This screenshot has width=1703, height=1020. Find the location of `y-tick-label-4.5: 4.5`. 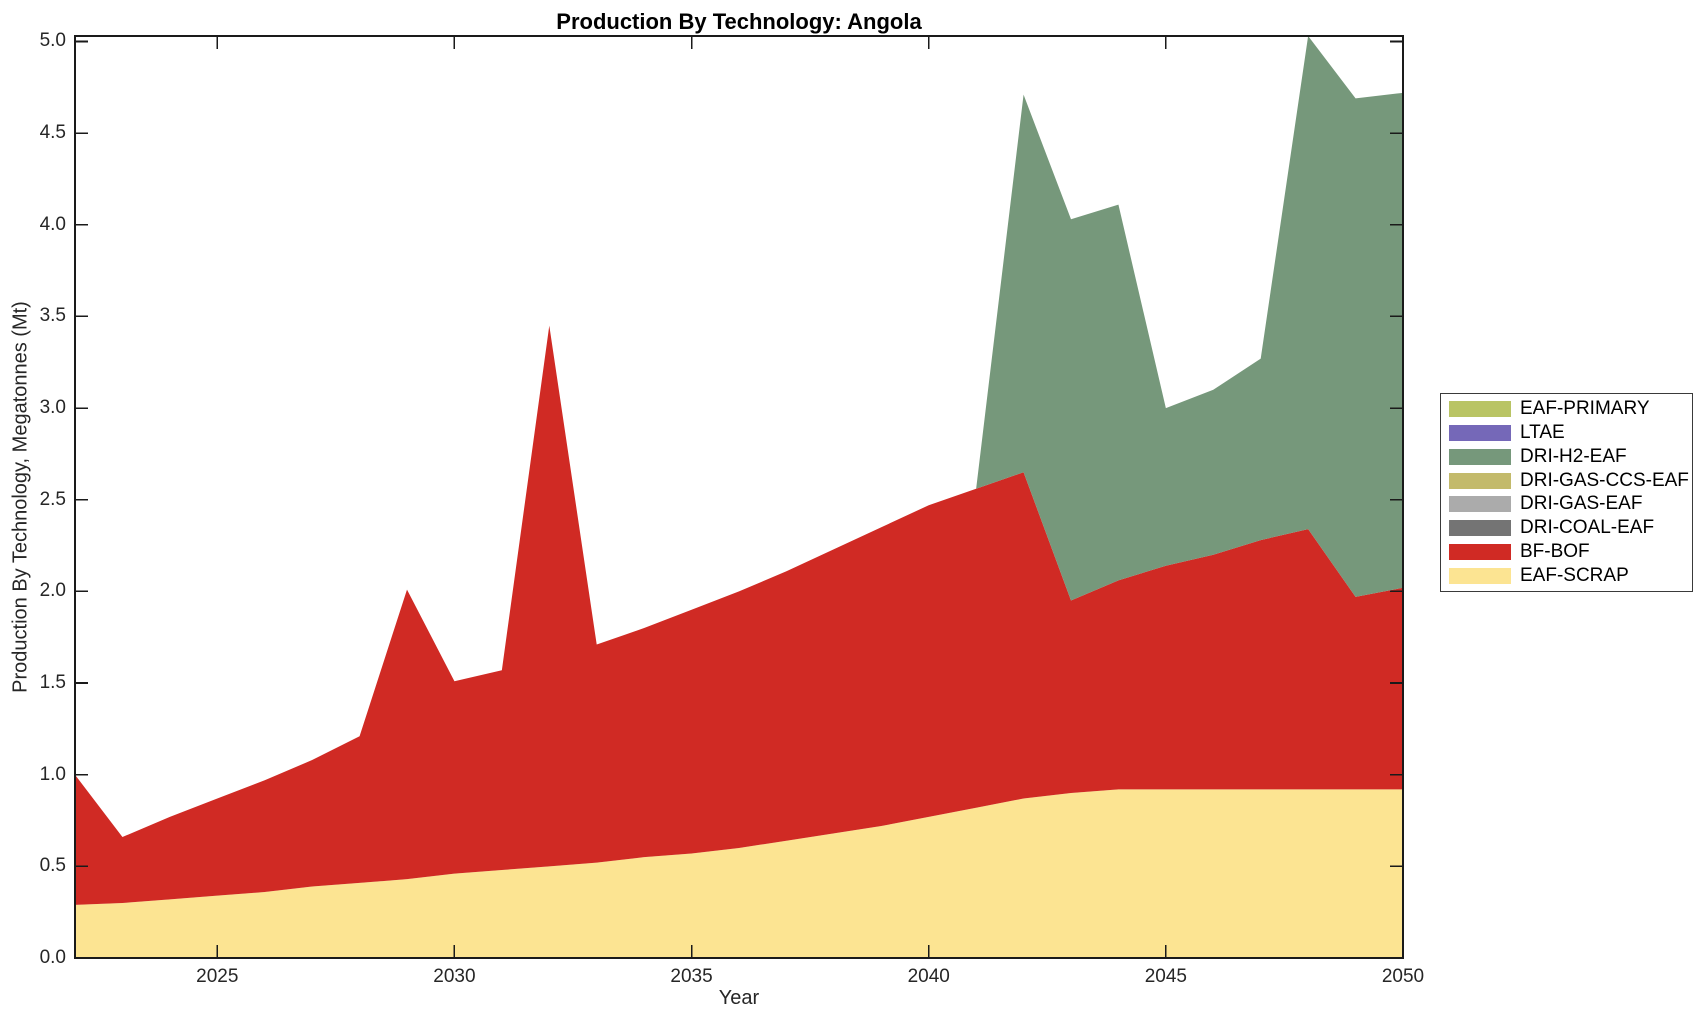

y-tick-label-4.5: 4.5 is located at coordinates (52, 133).